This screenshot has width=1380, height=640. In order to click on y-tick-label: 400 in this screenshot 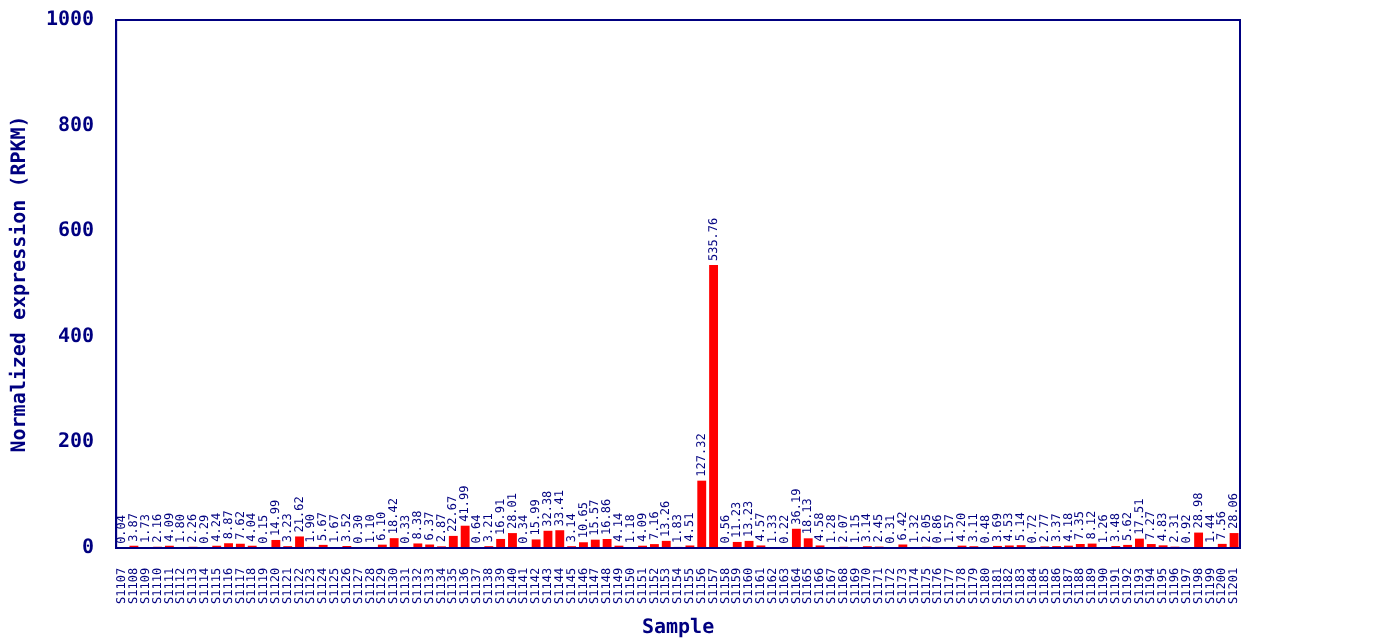, I will do `click(76, 336)`.